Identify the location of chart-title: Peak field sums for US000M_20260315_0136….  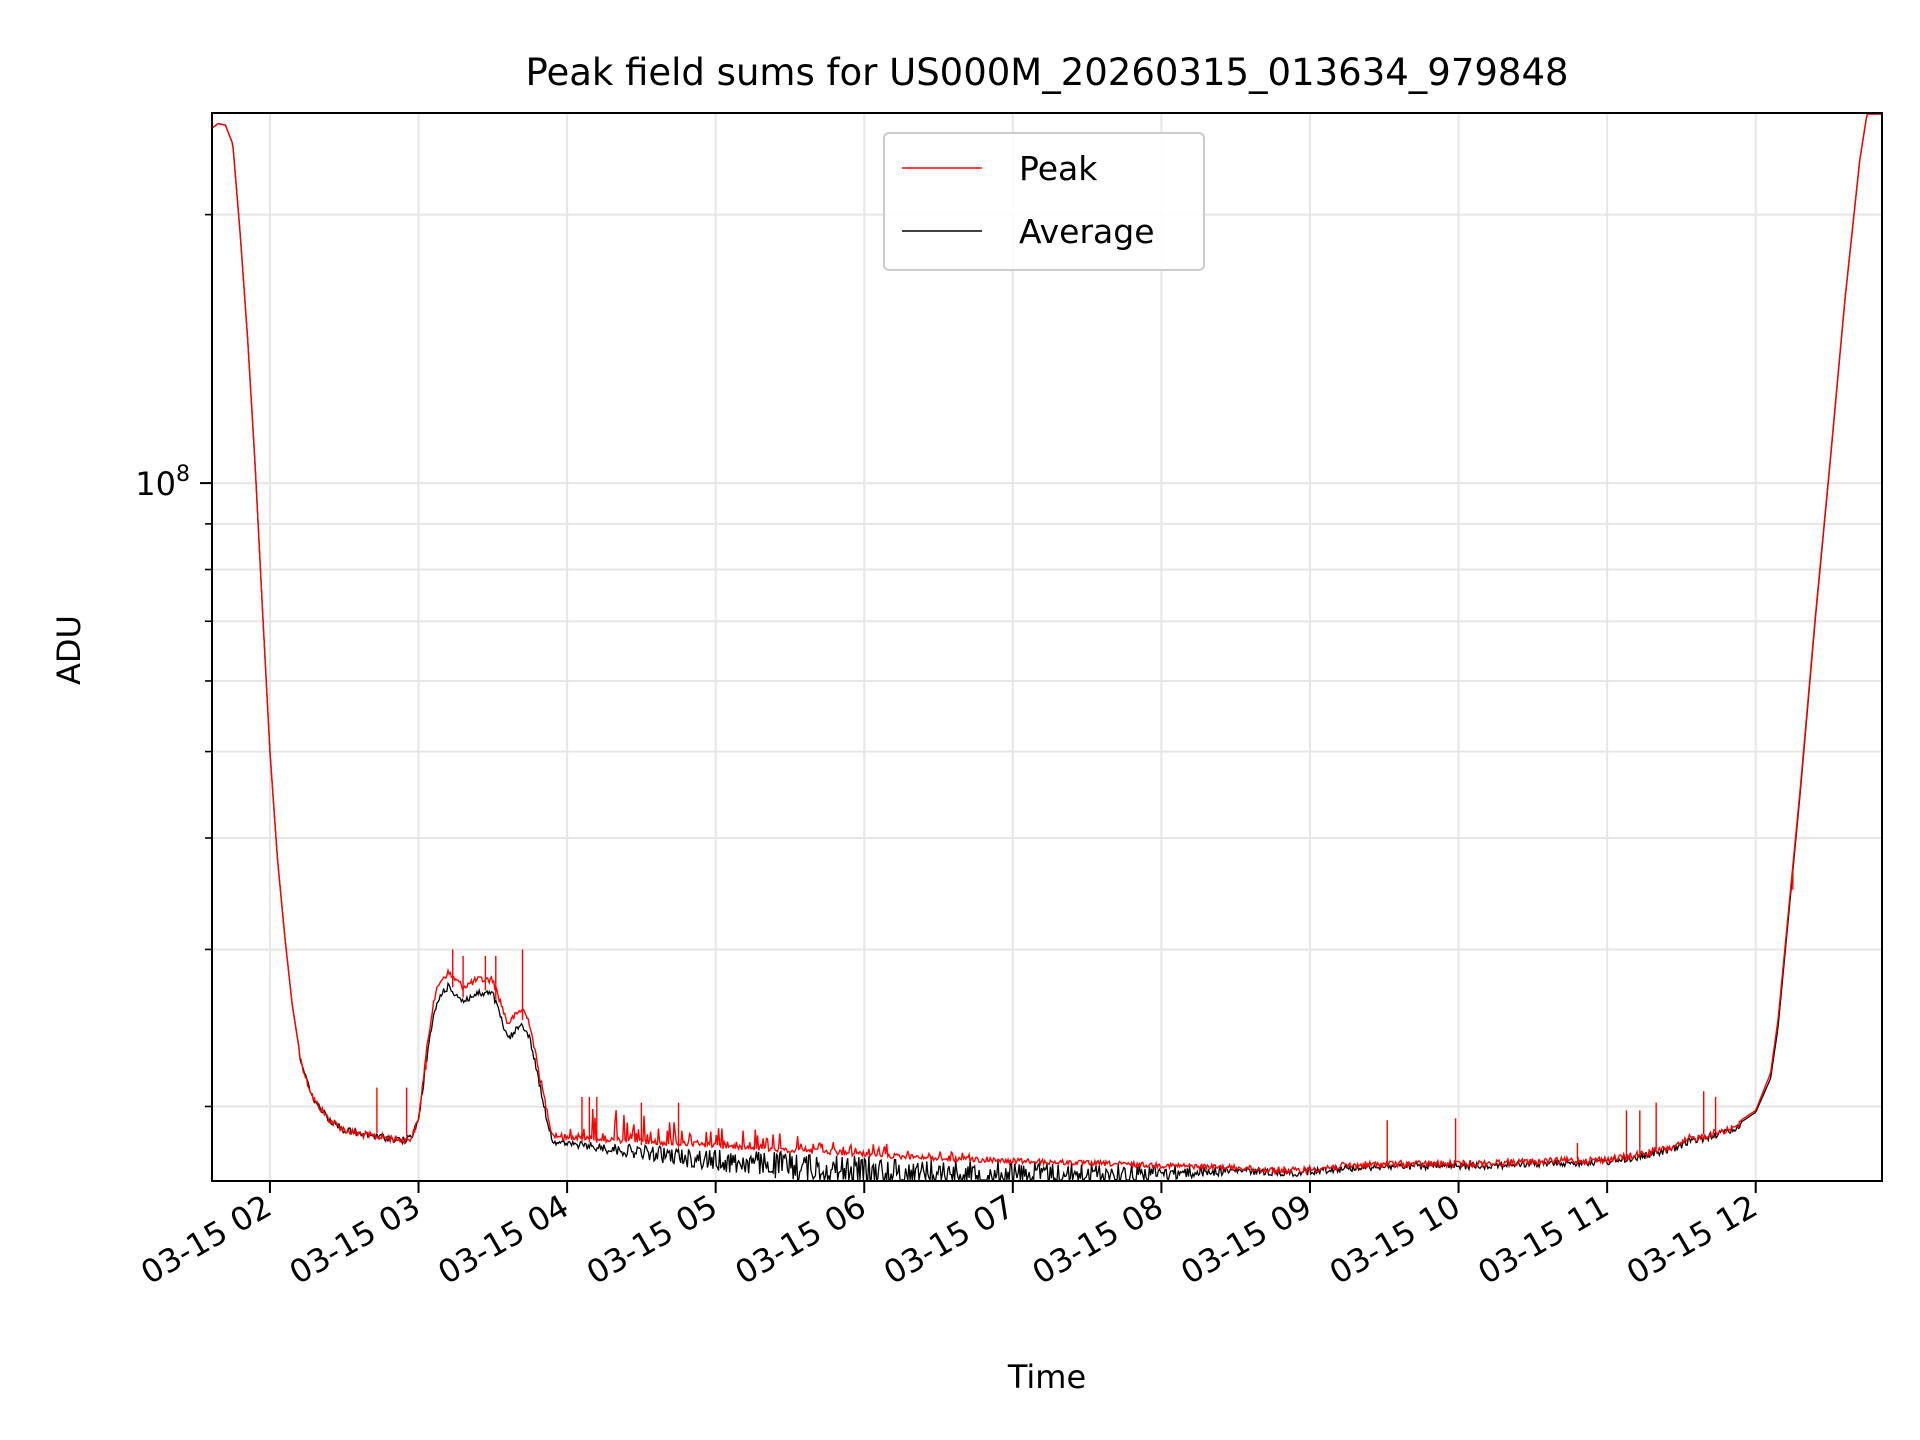
(1046, 72).